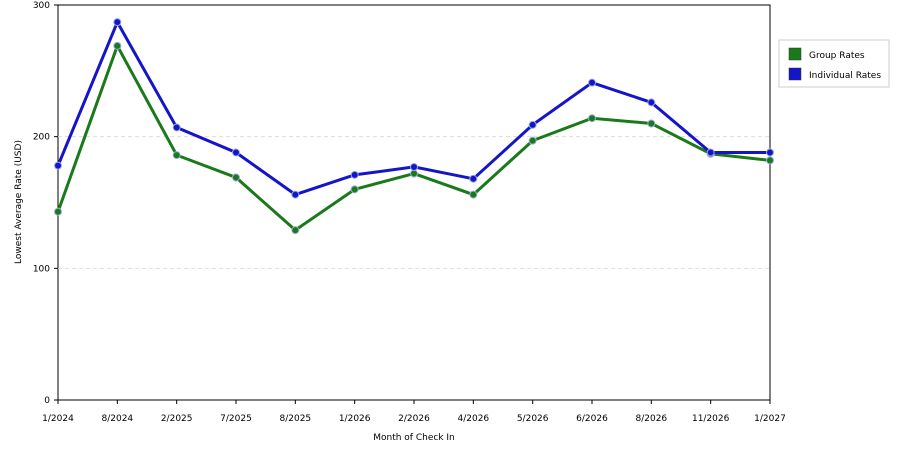 The width and height of the screenshot is (900, 454). What do you see at coordinates (177, 419) in the screenshot?
I see `x-tick-label: 2/2025` at bounding box center [177, 419].